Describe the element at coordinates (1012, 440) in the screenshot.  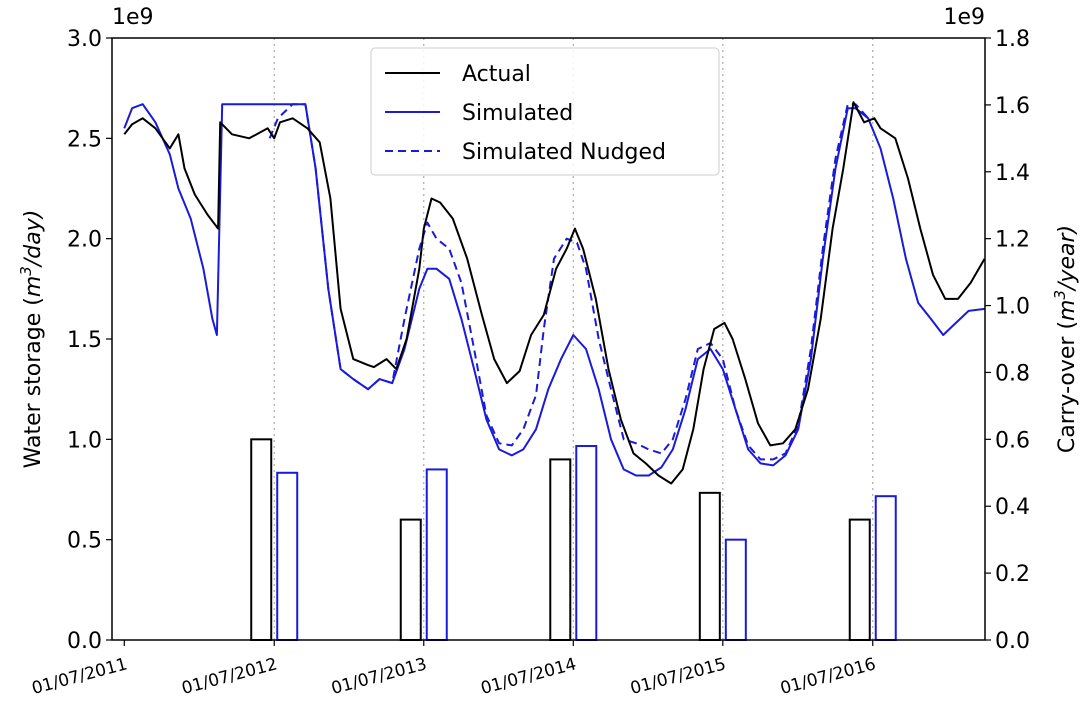
I see `right-tick-label: 0.6` at that location.